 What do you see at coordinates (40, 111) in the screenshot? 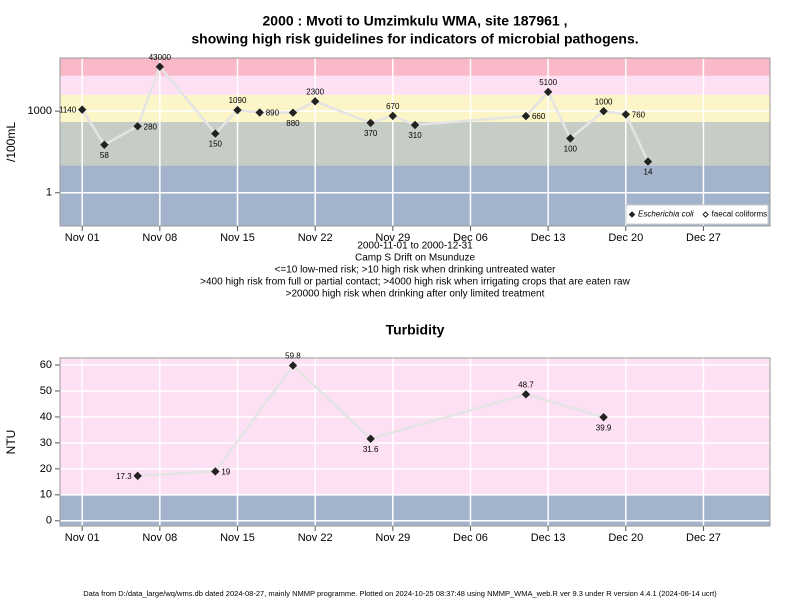
I see `y-tick-label: 1000` at bounding box center [40, 111].